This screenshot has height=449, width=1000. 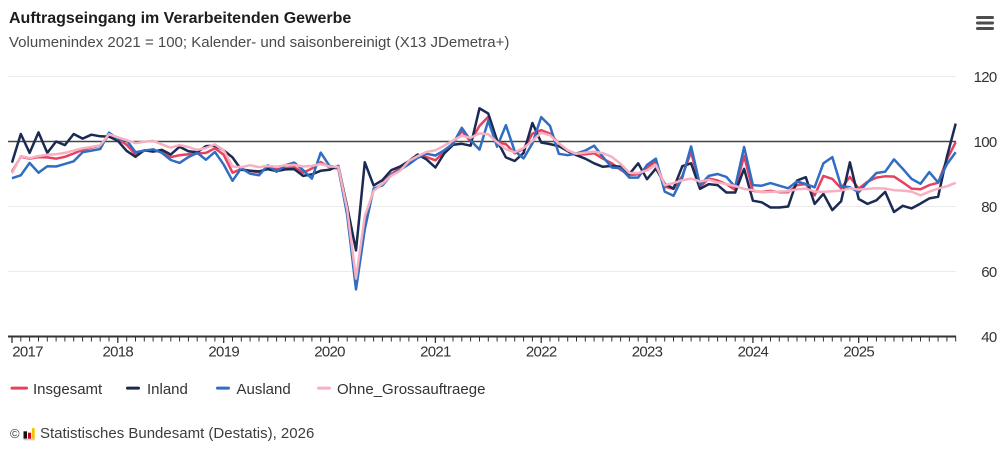 I want to click on svg-text: Inland, so click(x=167, y=389).